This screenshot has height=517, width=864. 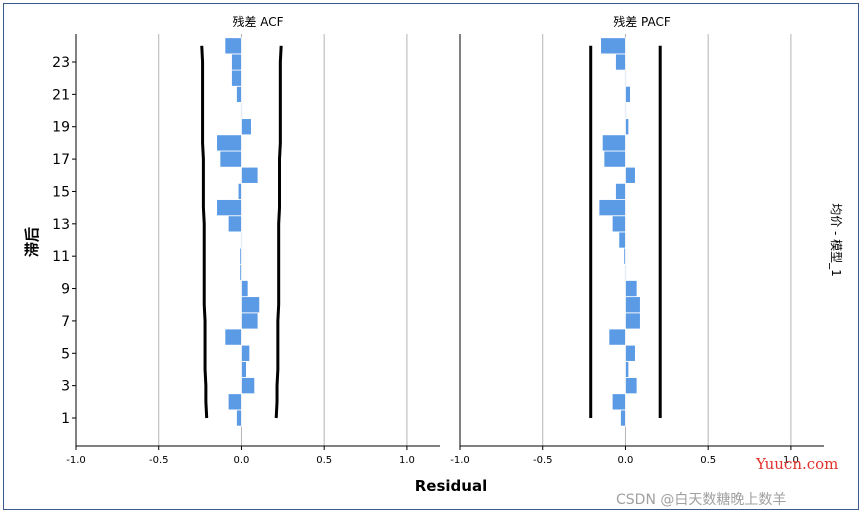 What do you see at coordinates (257, 22) in the screenshot?
I see `panel-title: 残差 ACF` at bounding box center [257, 22].